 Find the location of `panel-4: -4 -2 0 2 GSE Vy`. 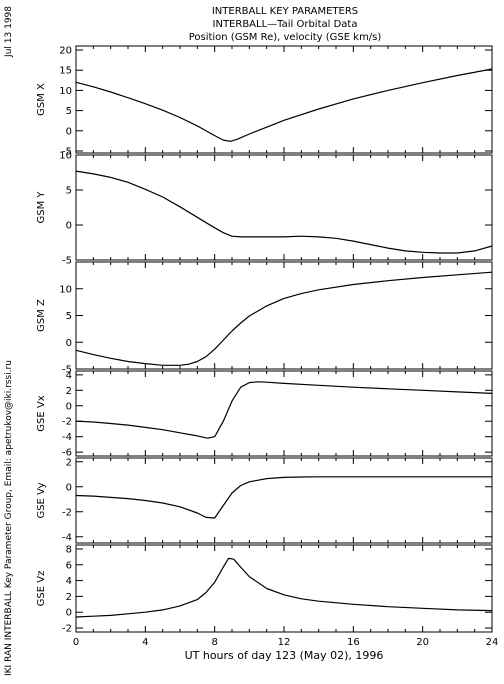

panel-4: -4 -2 0 2 GSE Vy is located at coordinates (264, 500).